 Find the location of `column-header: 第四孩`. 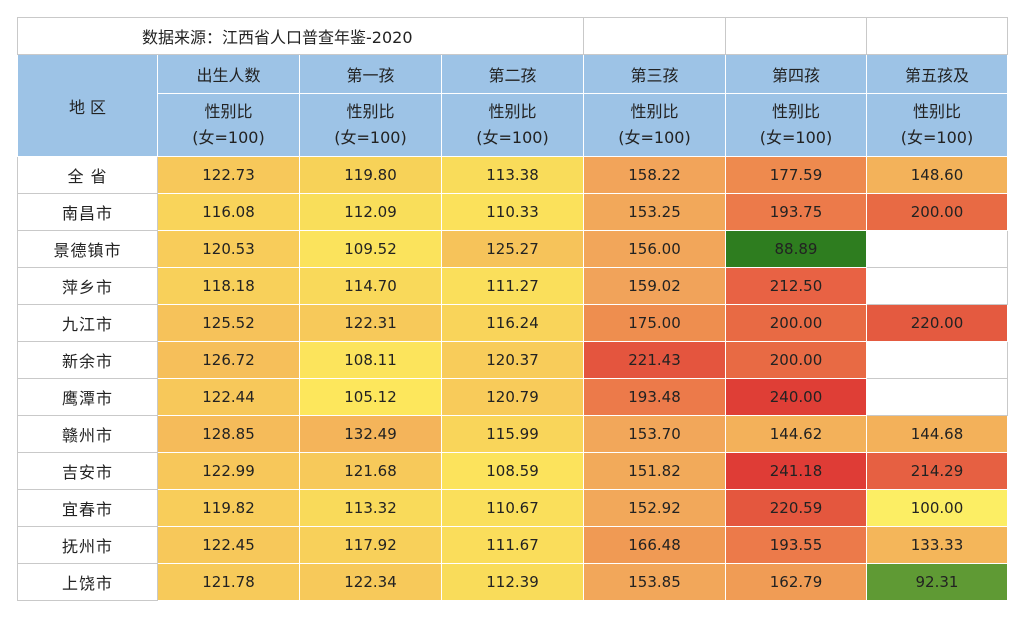

column-header: 第四孩 is located at coordinates (796, 74).